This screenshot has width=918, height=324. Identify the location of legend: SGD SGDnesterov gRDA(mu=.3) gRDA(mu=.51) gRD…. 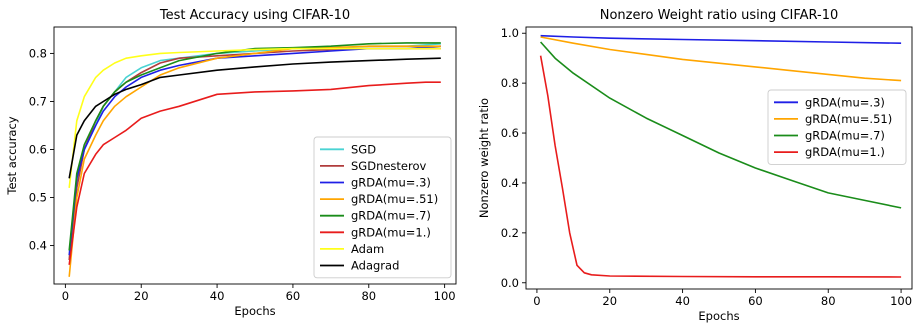
(382, 207).